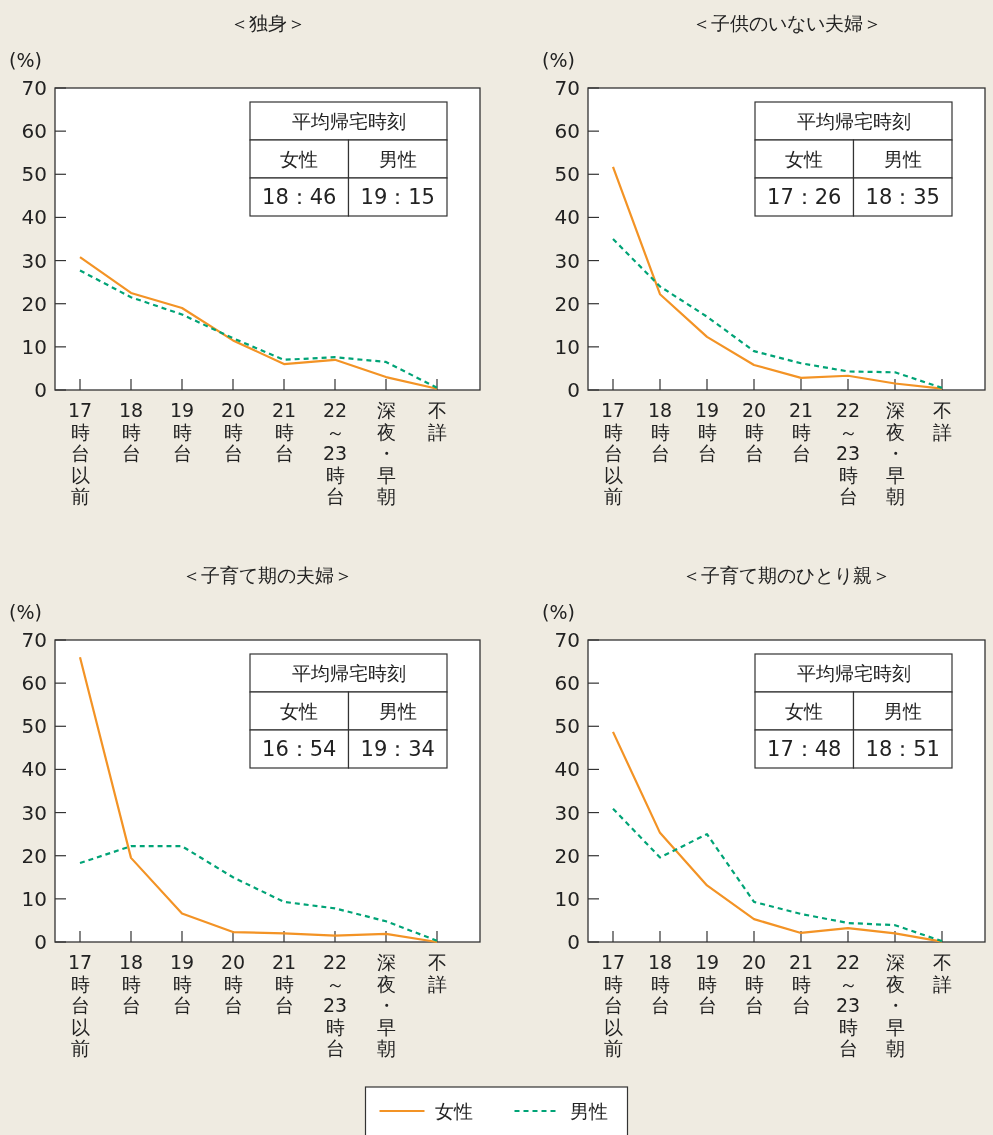  I want to click on annotation: 19：34, so click(397, 749).